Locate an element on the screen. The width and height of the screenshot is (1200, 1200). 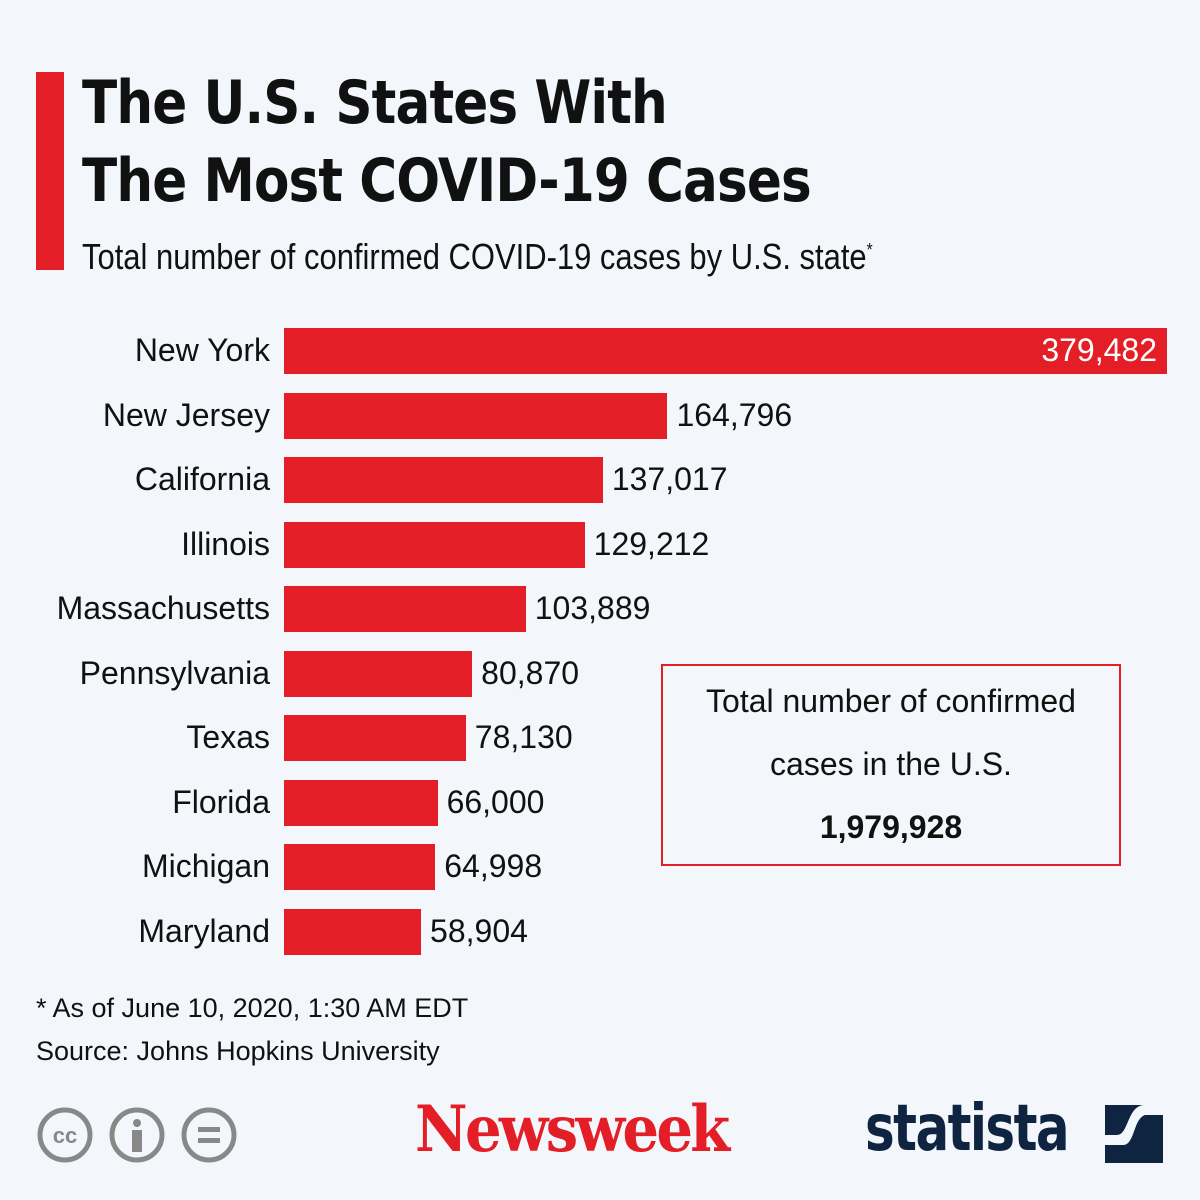
category-label: Michigan is located at coordinates (205, 866).